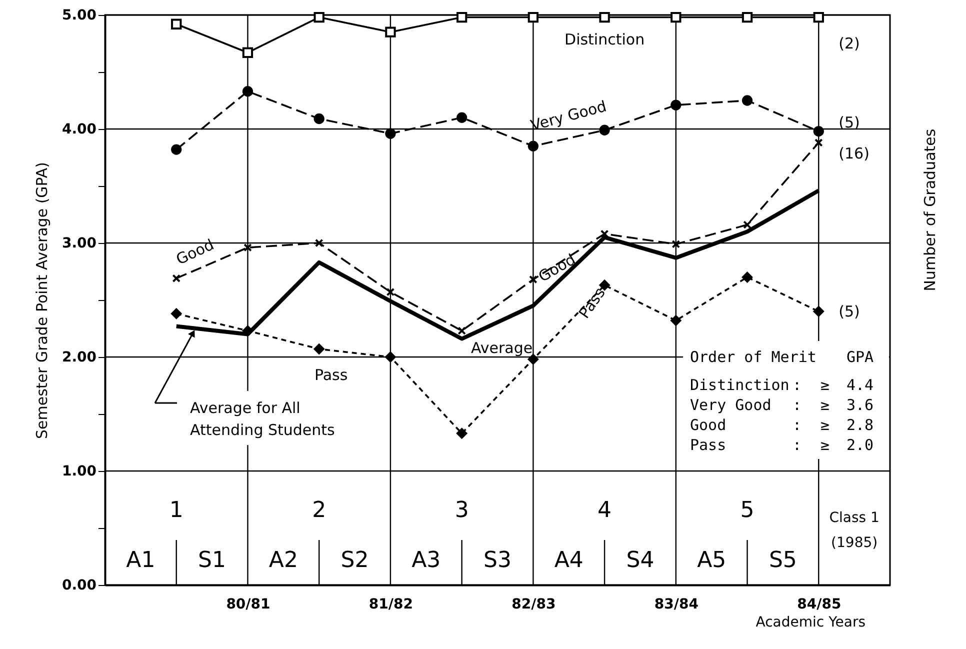 Image resolution: width=966 pixels, height=649 pixels. I want to click on y-tick-label: 3.00, so click(79, 244).